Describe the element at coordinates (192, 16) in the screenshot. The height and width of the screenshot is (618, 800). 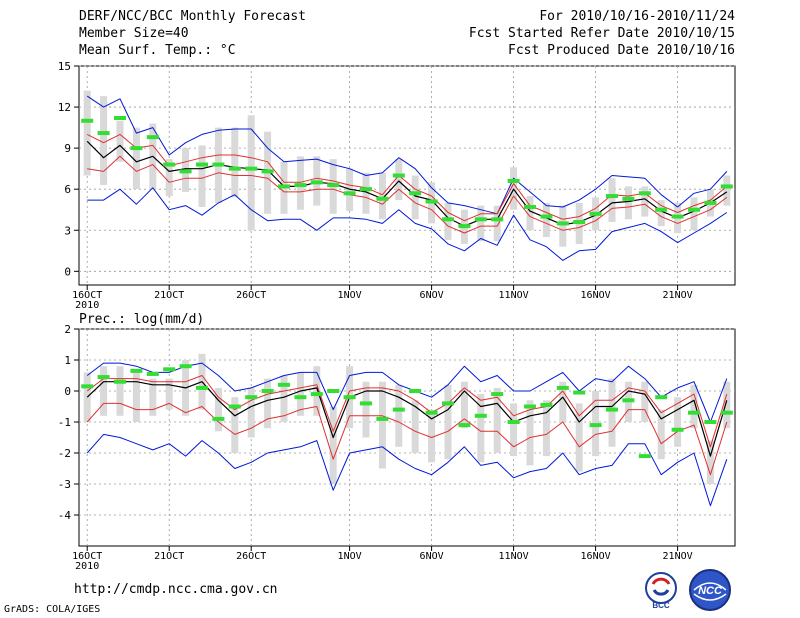
I see `chart-title: DERF/NCC/BCC Monthly Forecast` at that location.